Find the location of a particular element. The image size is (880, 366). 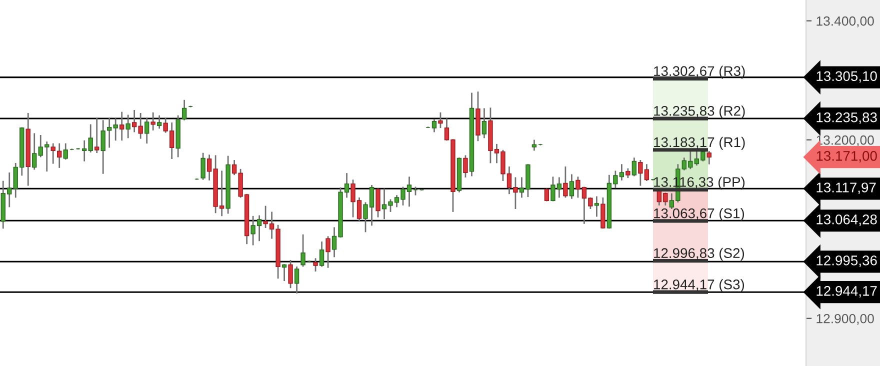

ref-line-label: 13.064,28 is located at coordinates (846, 220).